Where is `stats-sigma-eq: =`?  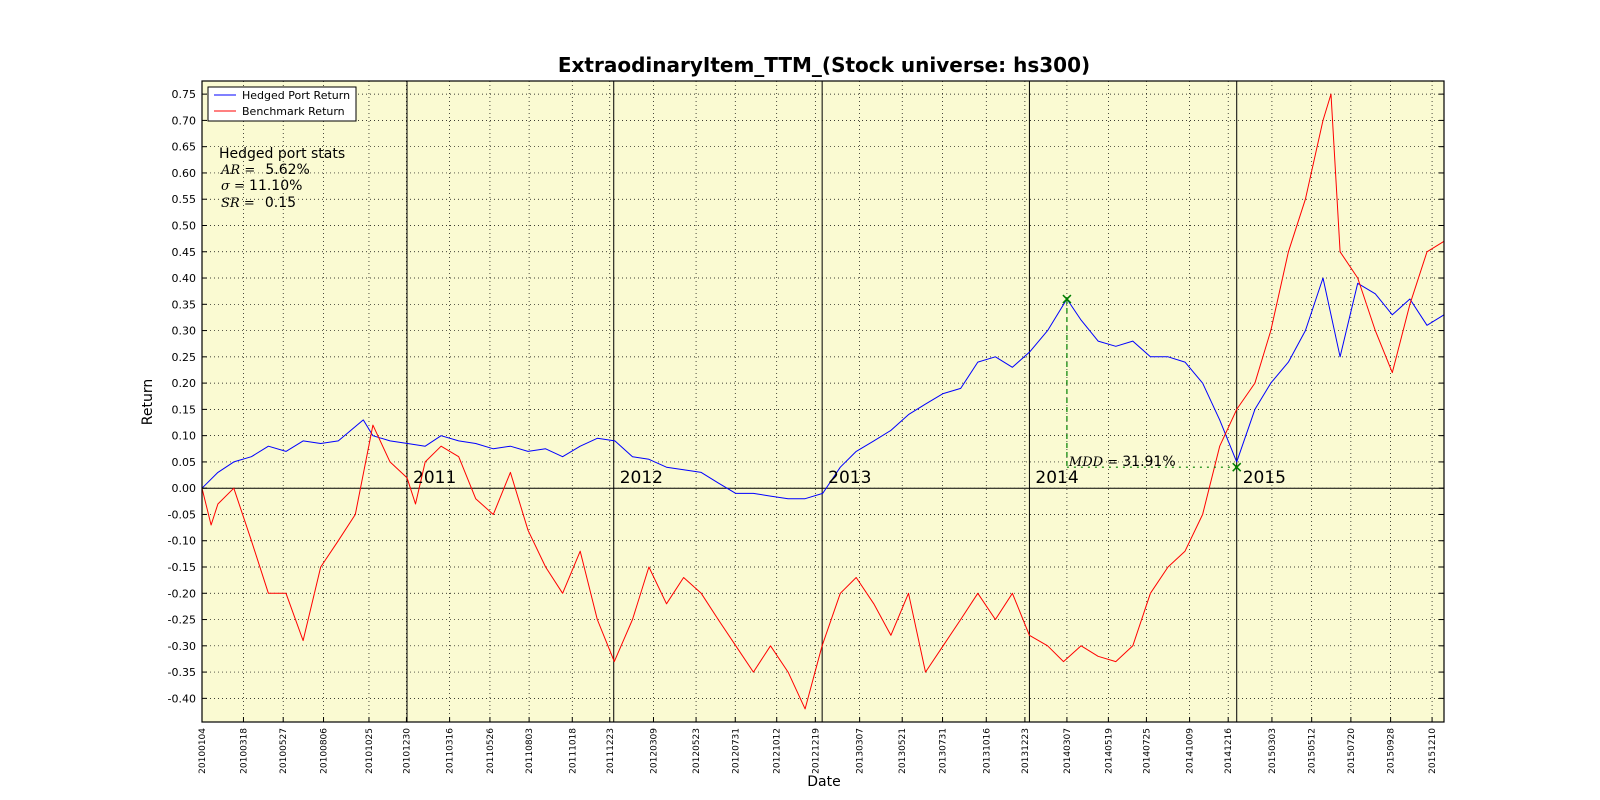
stats-sigma-eq: = is located at coordinates (239, 186).